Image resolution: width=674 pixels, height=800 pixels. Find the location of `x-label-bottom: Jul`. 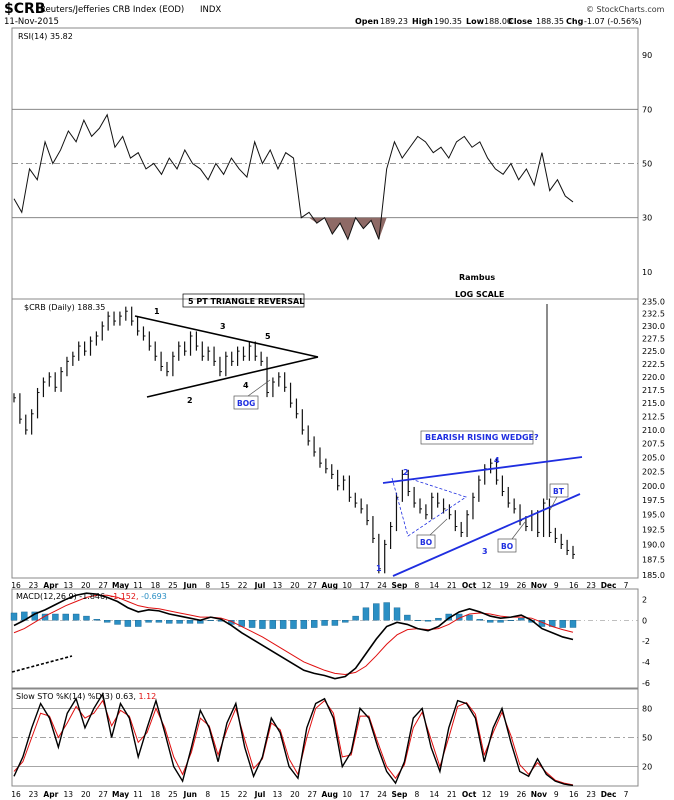

x-label-bottom: Jul is located at coordinates (260, 794).